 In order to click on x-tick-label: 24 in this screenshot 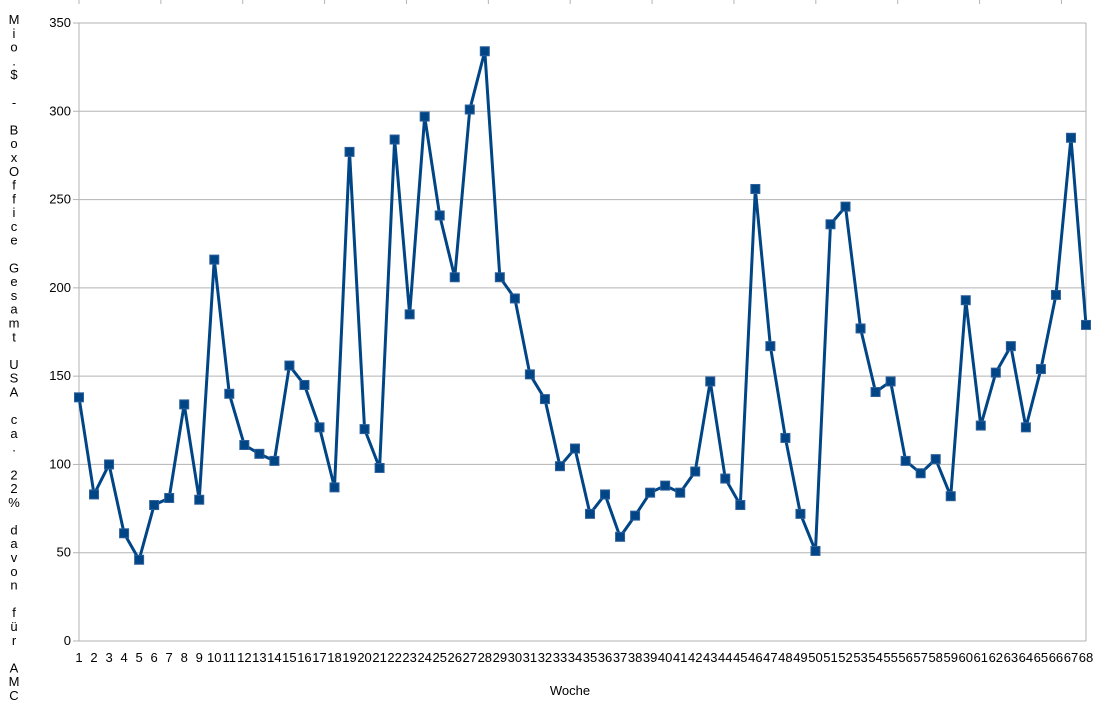, I will do `click(424, 657)`.